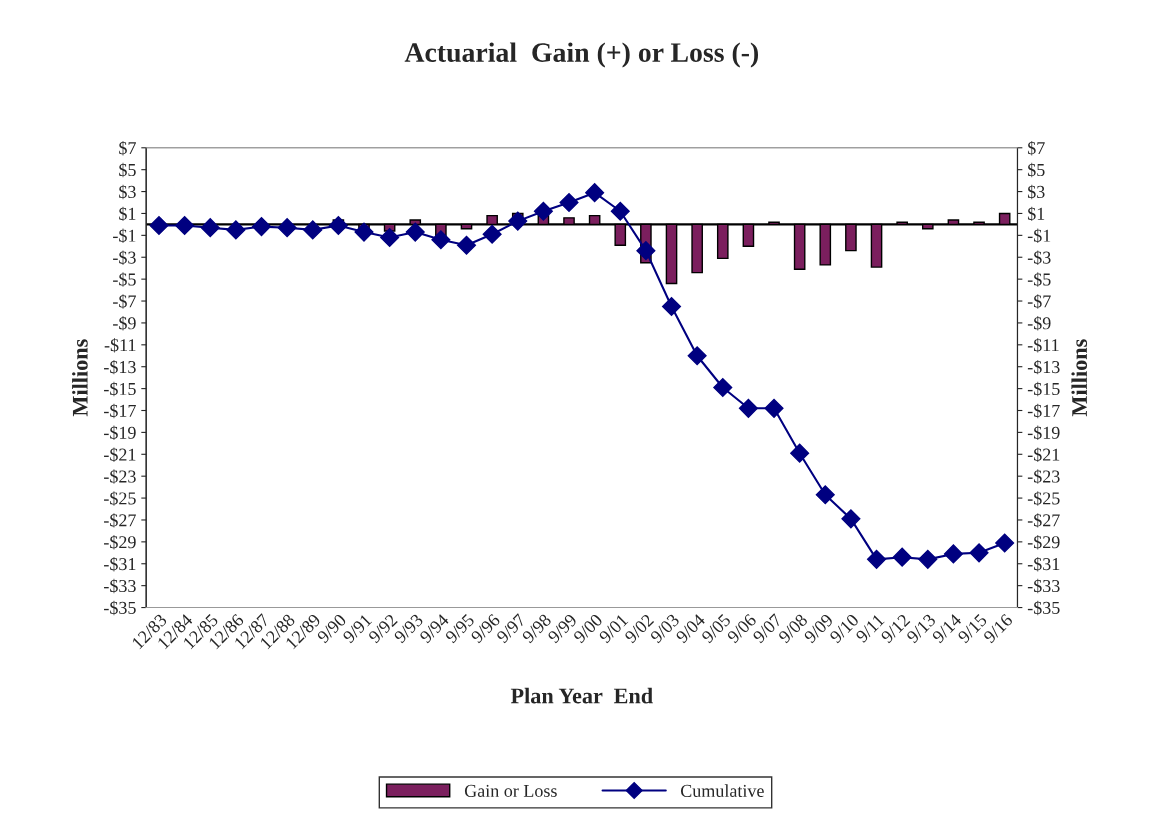 The width and height of the screenshot is (1151, 821). What do you see at coordinates (1043, 454) in the screenshot?
I see `y2-tick-label: -$21` at bounding box center [1043, 454].